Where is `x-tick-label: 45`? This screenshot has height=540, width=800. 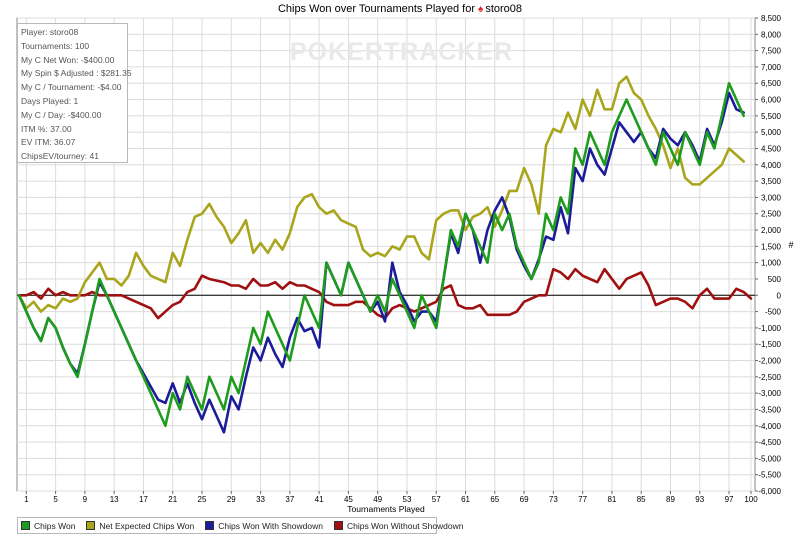 x-tick-label: 45 is located at coordinates (348, 499).